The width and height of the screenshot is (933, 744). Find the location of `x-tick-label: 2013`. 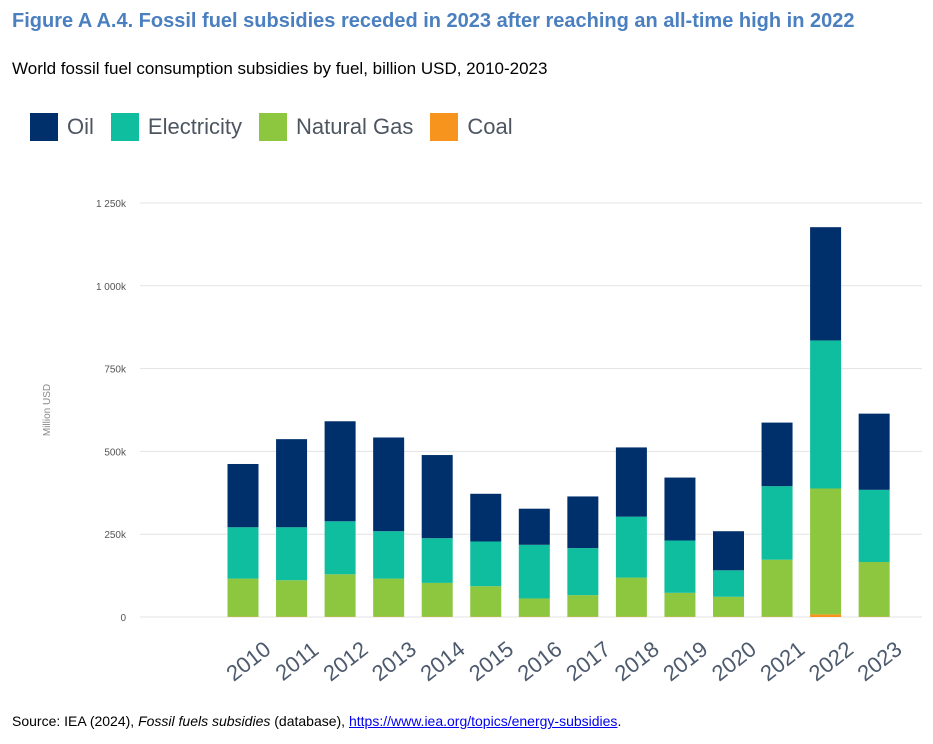

x-tick-label: 2013 is located at coordinates (394, 661).